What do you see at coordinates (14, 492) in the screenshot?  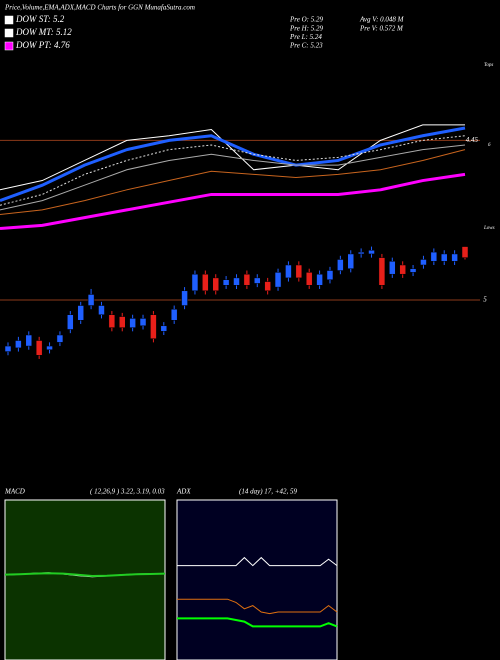 I see `panel-label: MACD` at bounding box center [14, 492].